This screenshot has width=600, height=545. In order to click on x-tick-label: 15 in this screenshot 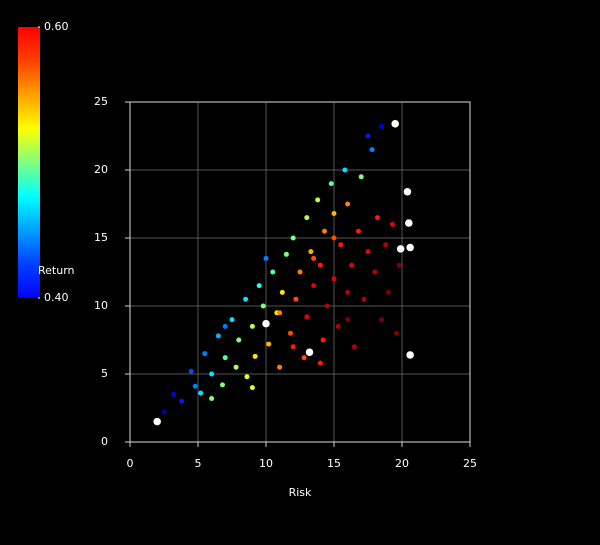, I will do `click(334, 463)`.